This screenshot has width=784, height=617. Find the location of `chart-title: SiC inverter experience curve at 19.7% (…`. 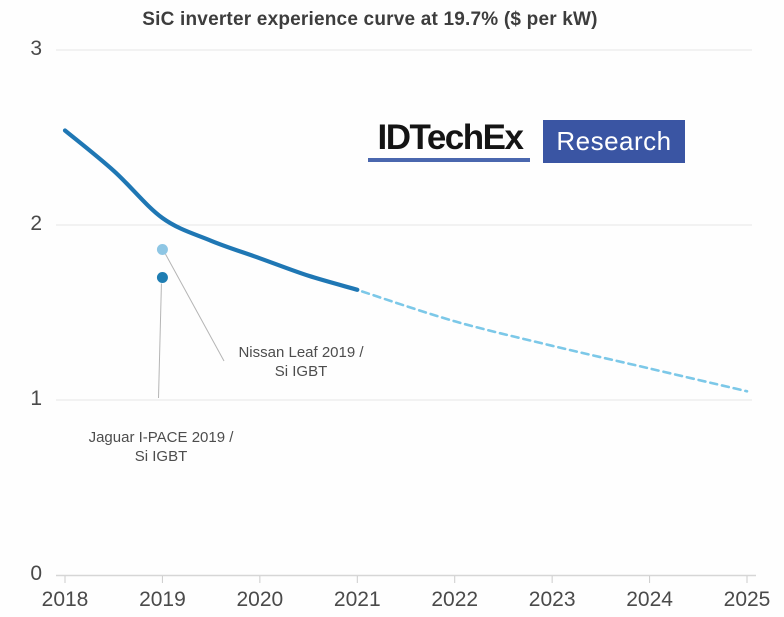

chart-title: SiC inverter experience curve at 19.7% (… is located at coordinates (370, 19).